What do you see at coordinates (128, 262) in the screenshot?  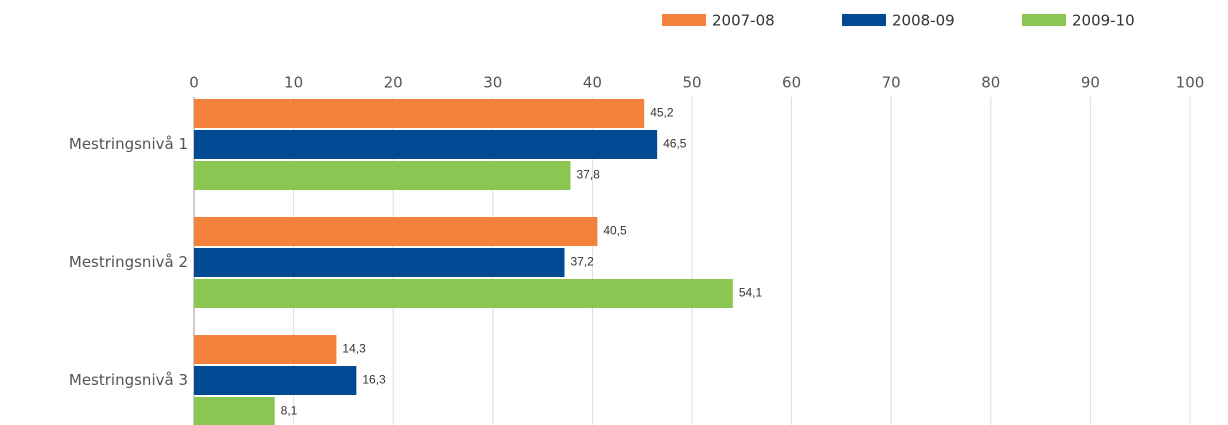 I see `category-label: Mestringsnivå 2` at bounding box center [128, 262].